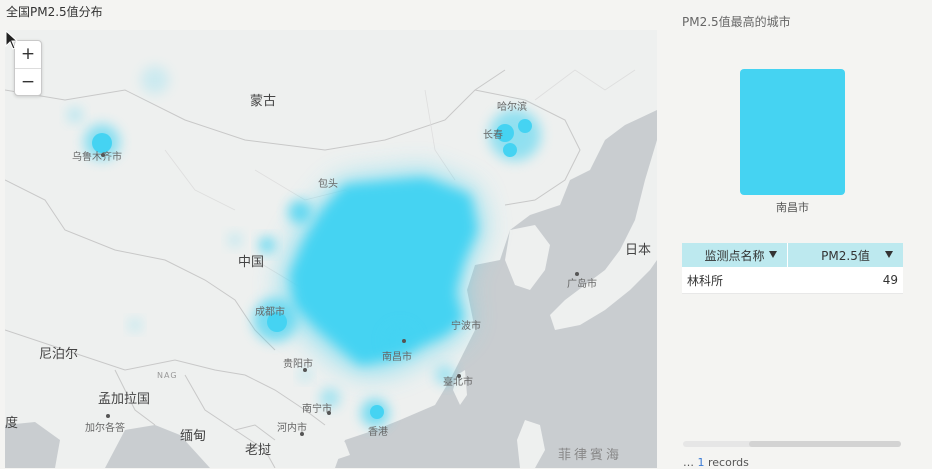 The height and width of the screenshot is (469, 932). Describe the element at coordinates (825, 444) in the screenshot. I see `scrollbar-thumb` at that location.